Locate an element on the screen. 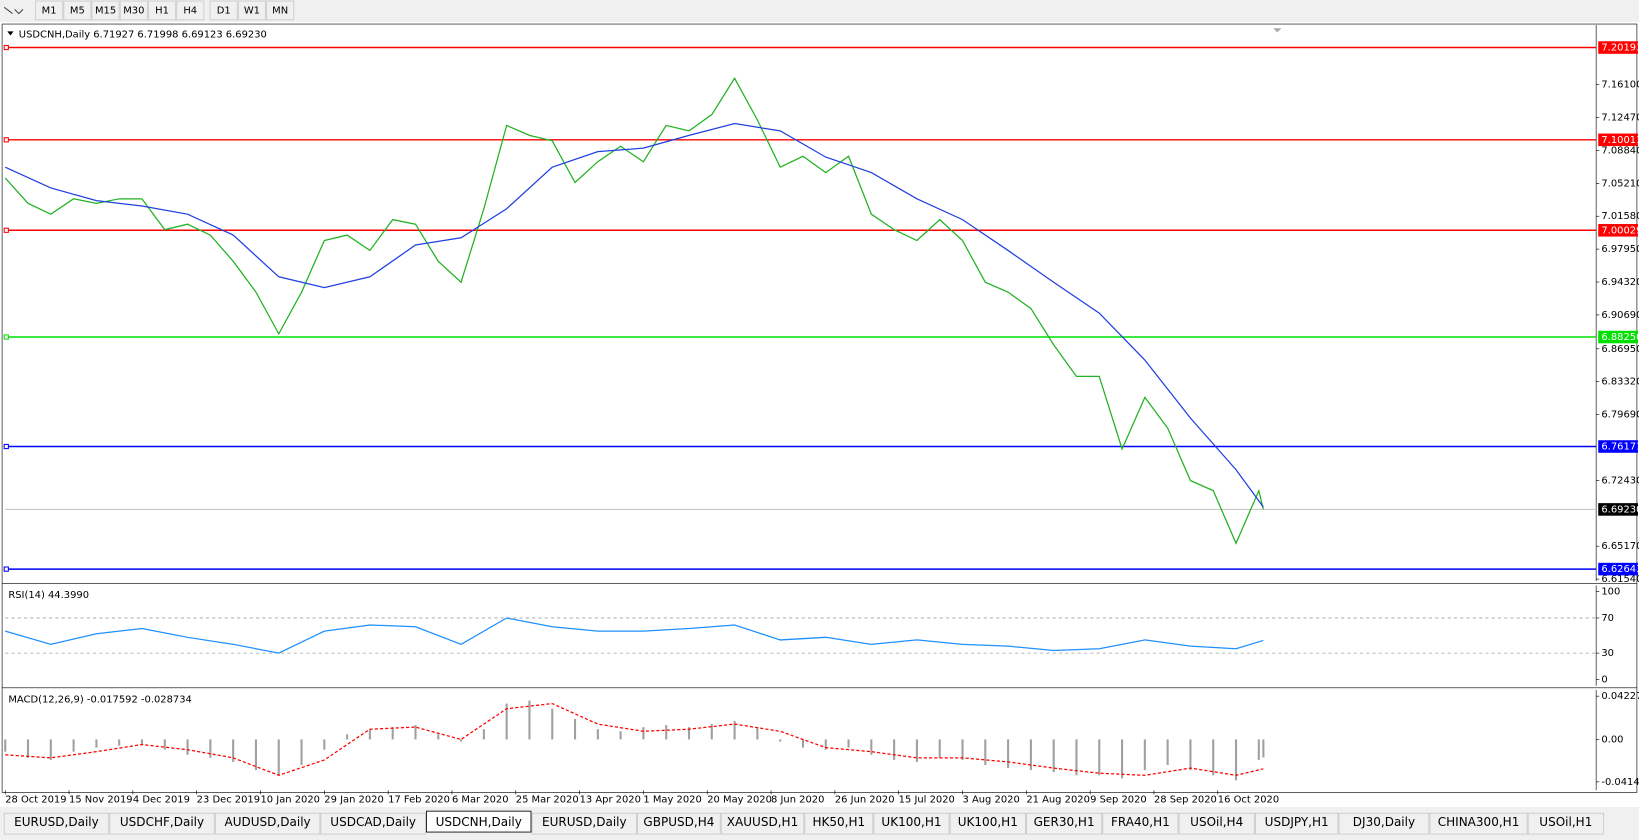  tab-label: XAUUSD,H1 is located at coordinates (762, 822).